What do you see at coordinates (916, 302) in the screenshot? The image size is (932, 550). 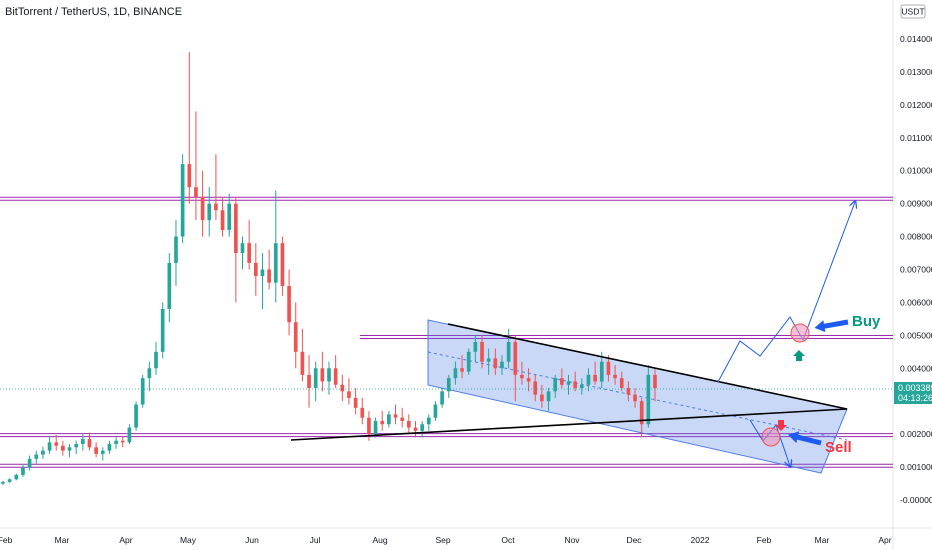 I see `y-tick-label: 0.006000` at bounding box center [916, 302].